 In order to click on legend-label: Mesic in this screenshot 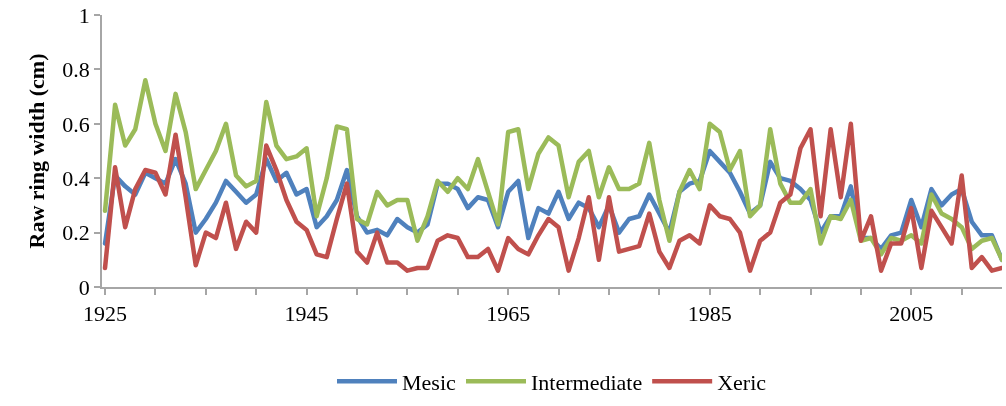, I will do `click(429, 382)`.